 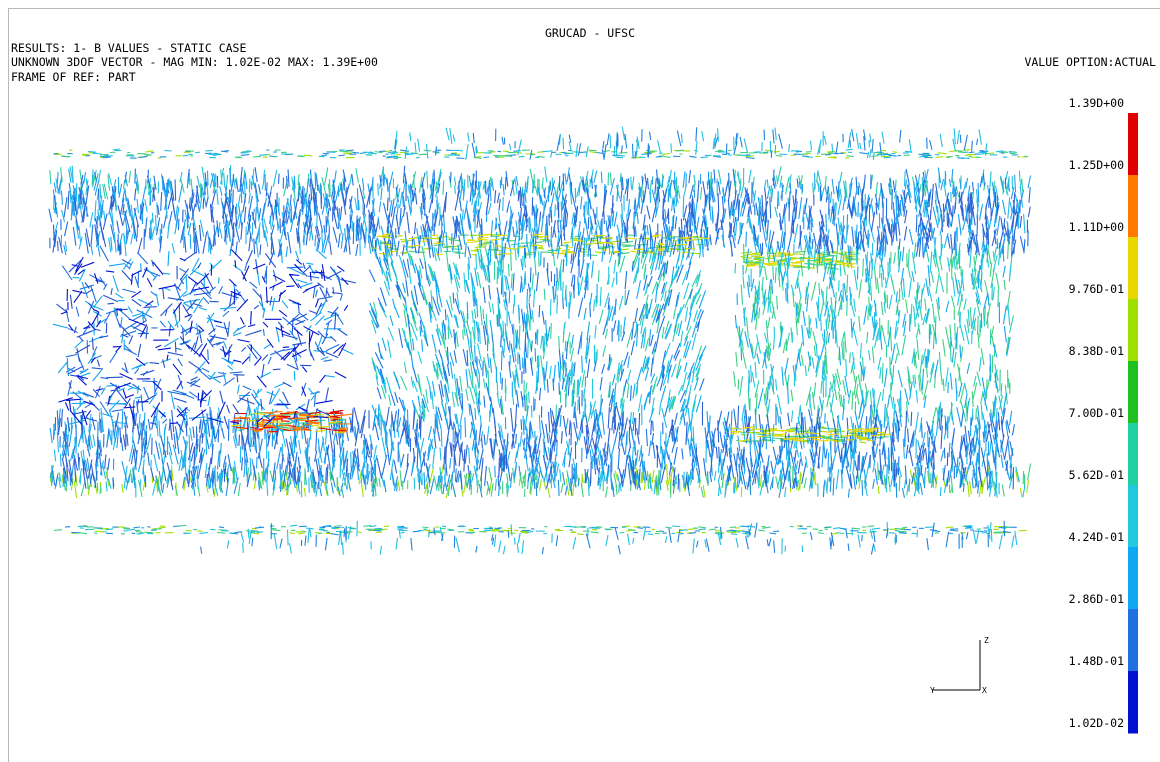 What do you see at coordinates (1096, 103) in the screenshot?
I see `legend-label: 1.39D+00` at bounding box center [1096, 103].